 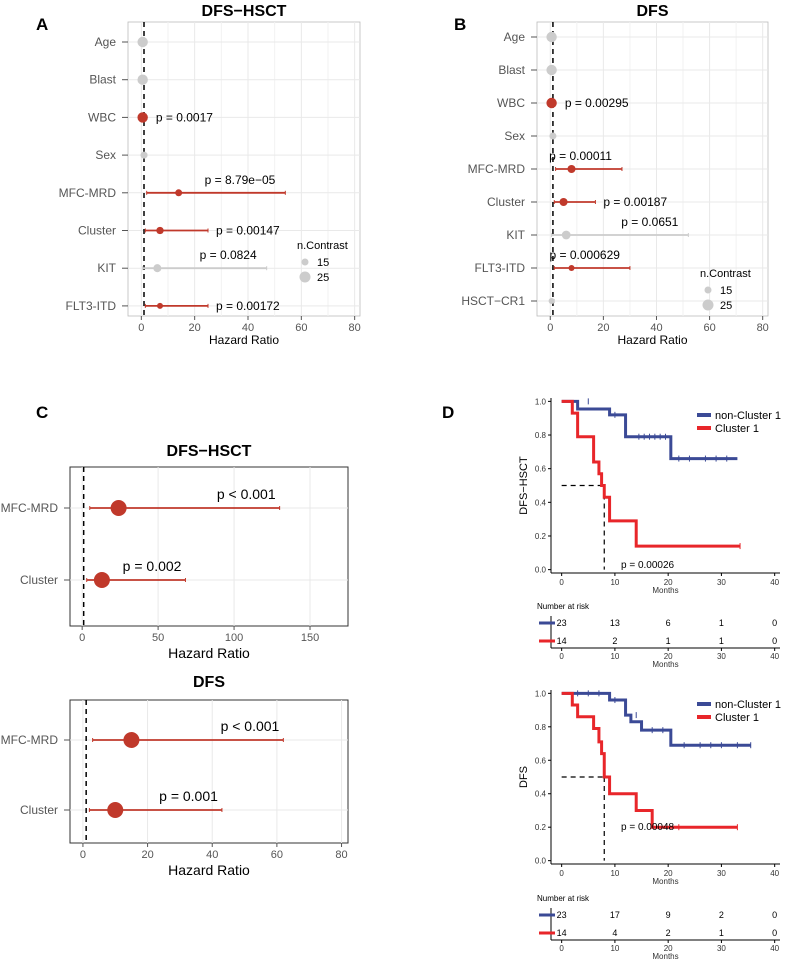 What do you see at coordinates (585, 255) in the screenshot?
I see `p-value-label: p = 0.000629` at bounding box center [585, 255].